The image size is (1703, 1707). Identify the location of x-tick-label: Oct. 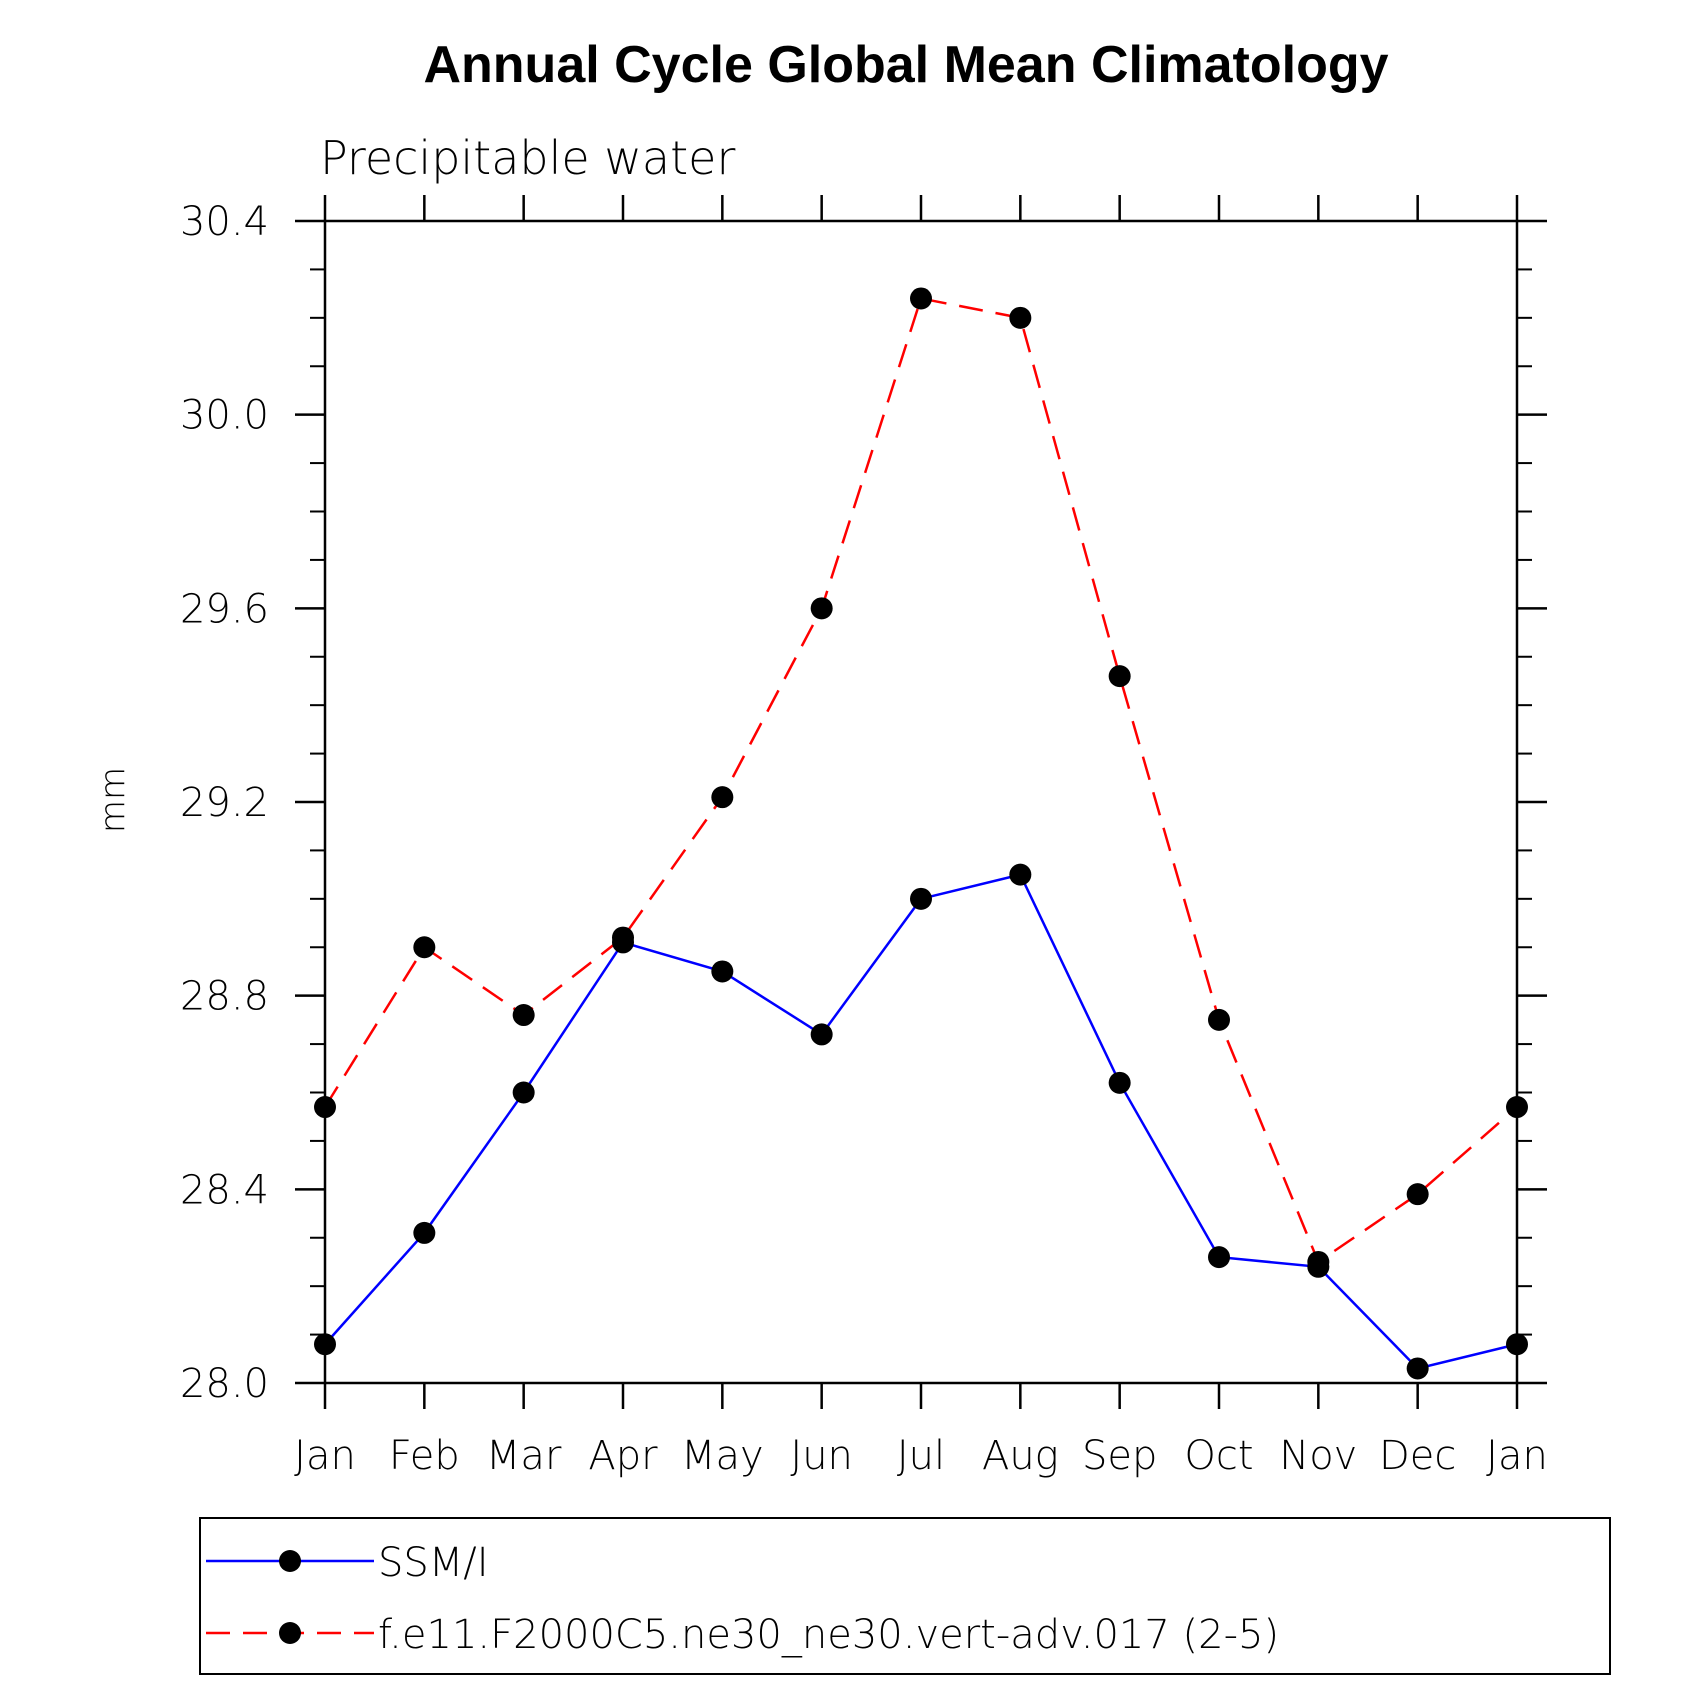
(1218, 1456).